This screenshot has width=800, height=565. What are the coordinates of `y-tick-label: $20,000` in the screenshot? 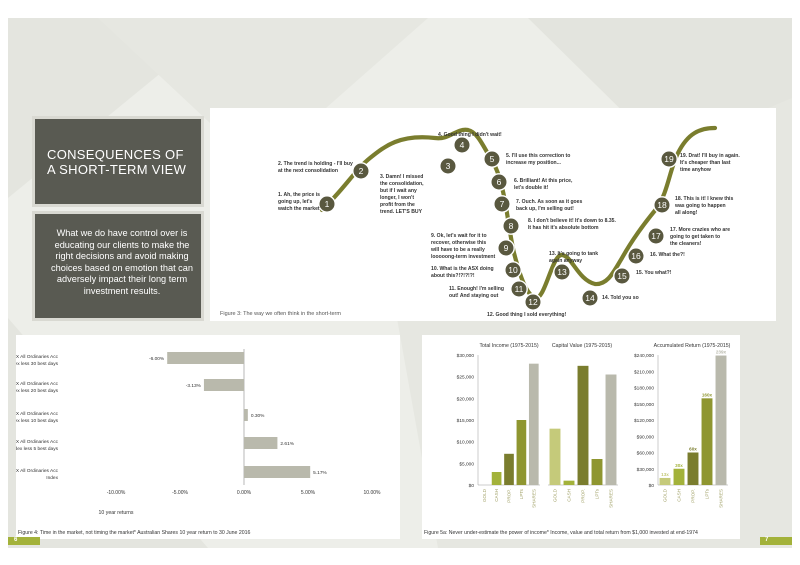 It's located at (466, 399).